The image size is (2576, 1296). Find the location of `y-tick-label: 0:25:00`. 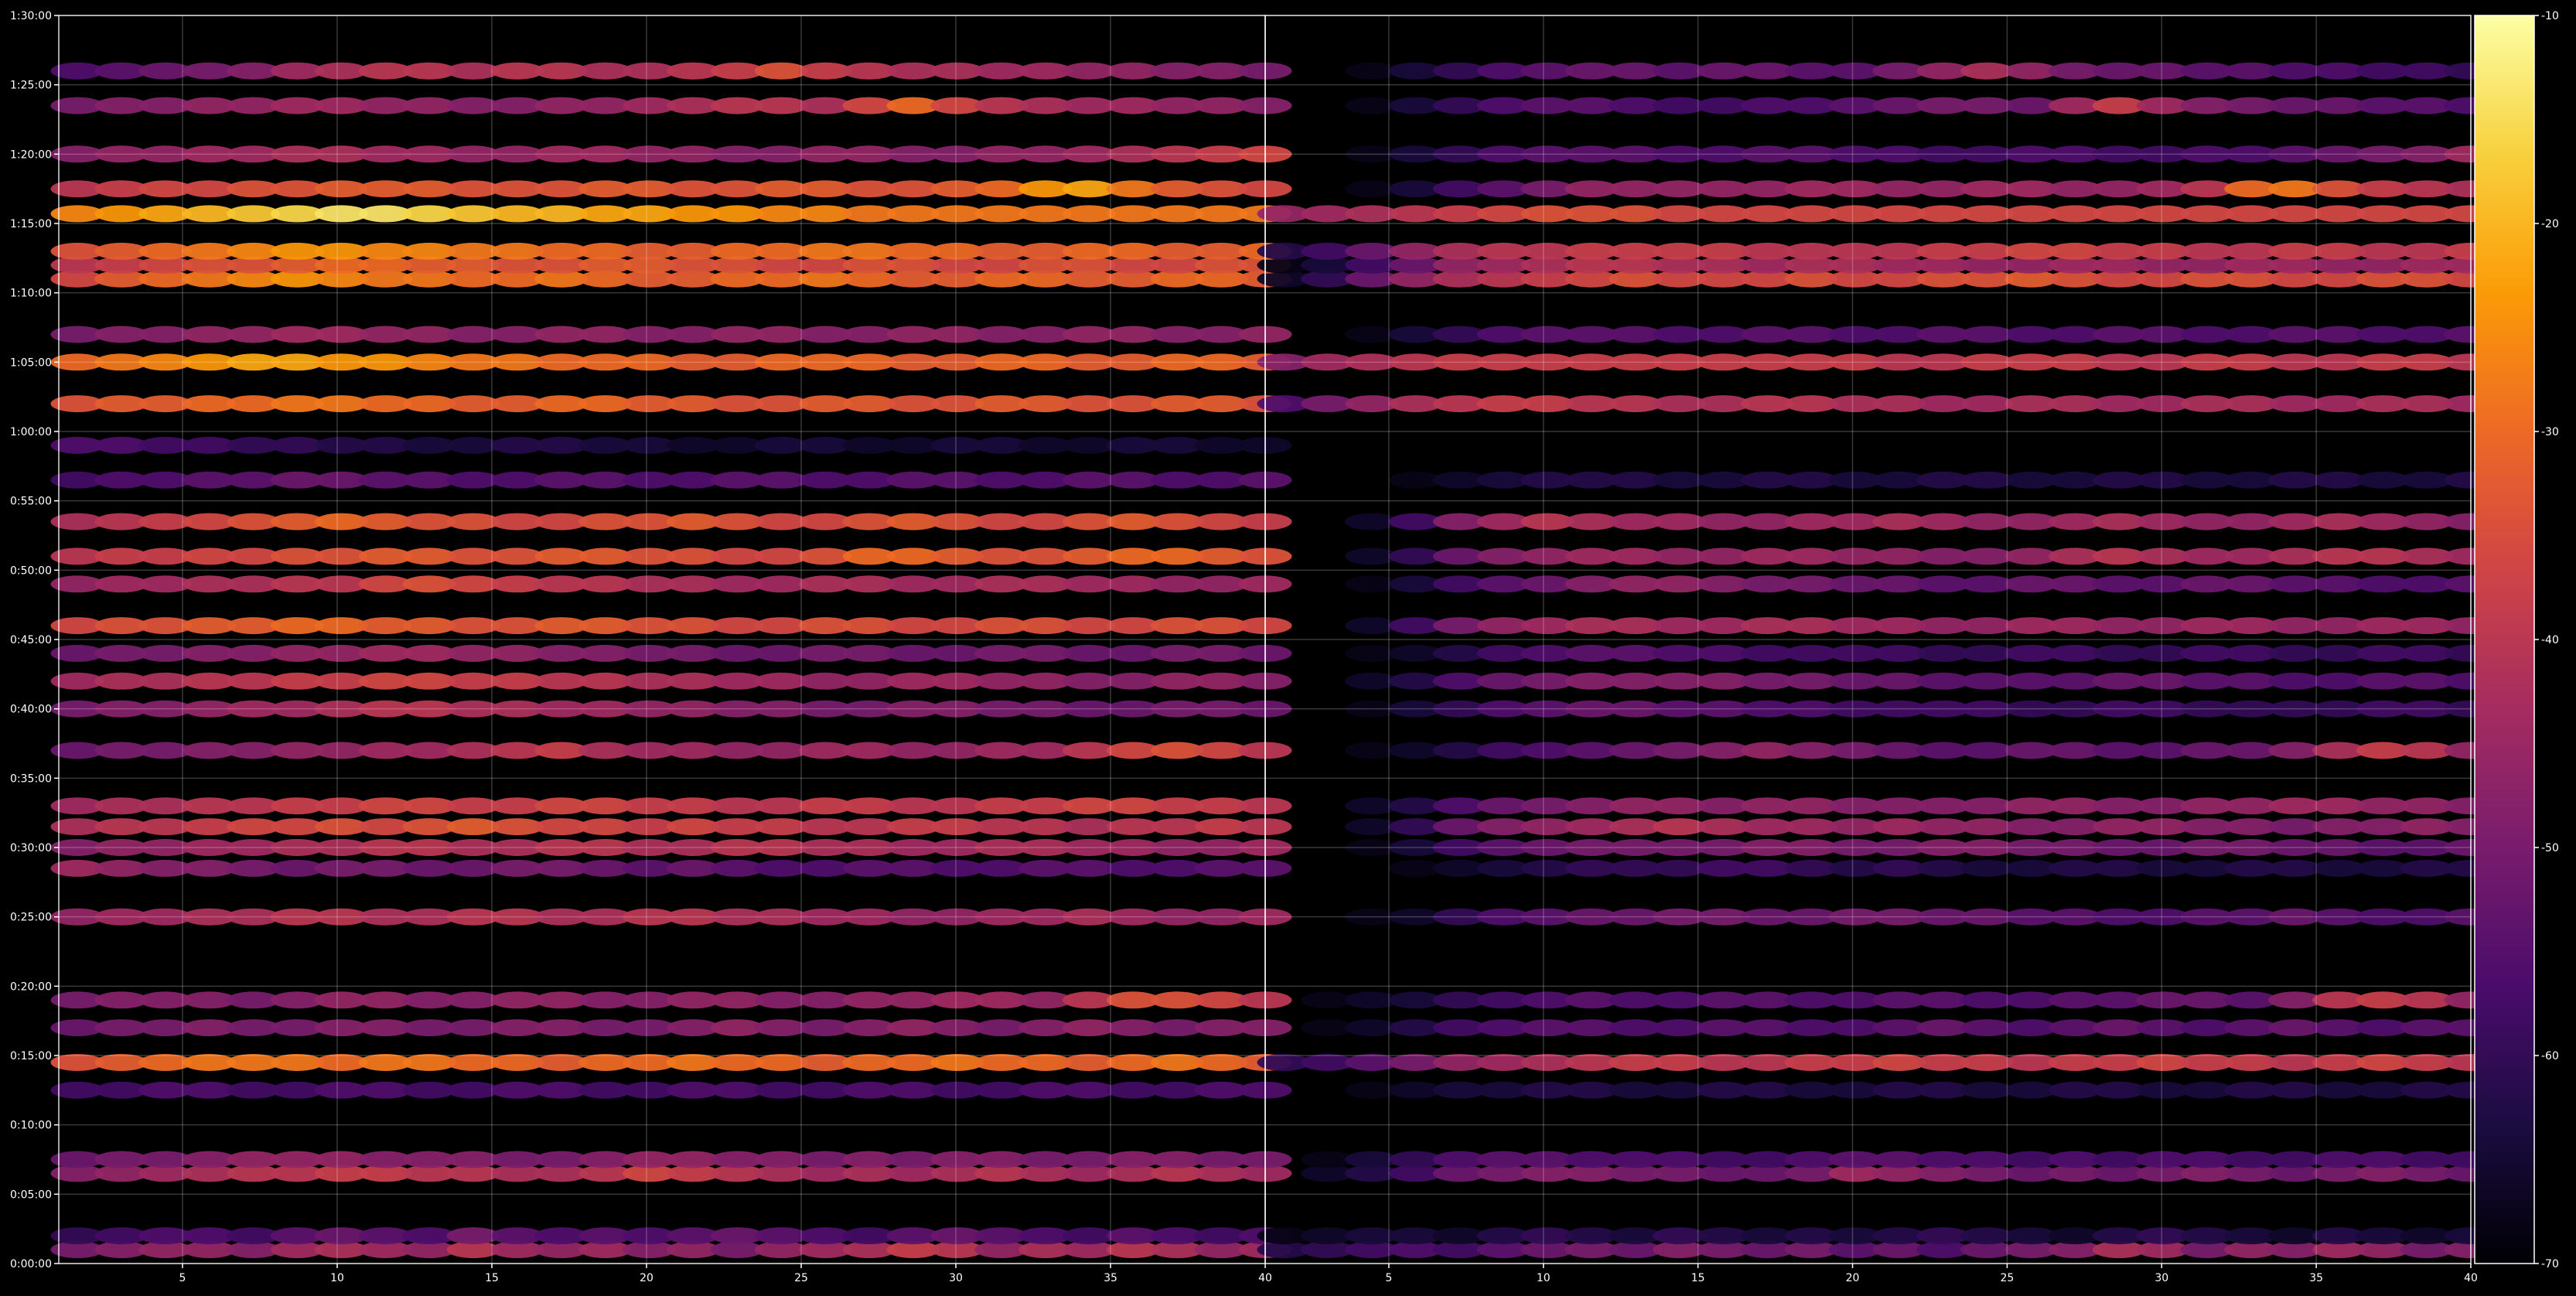

y-tick-label: 0:25:00 is located at coordinates (31, 918).